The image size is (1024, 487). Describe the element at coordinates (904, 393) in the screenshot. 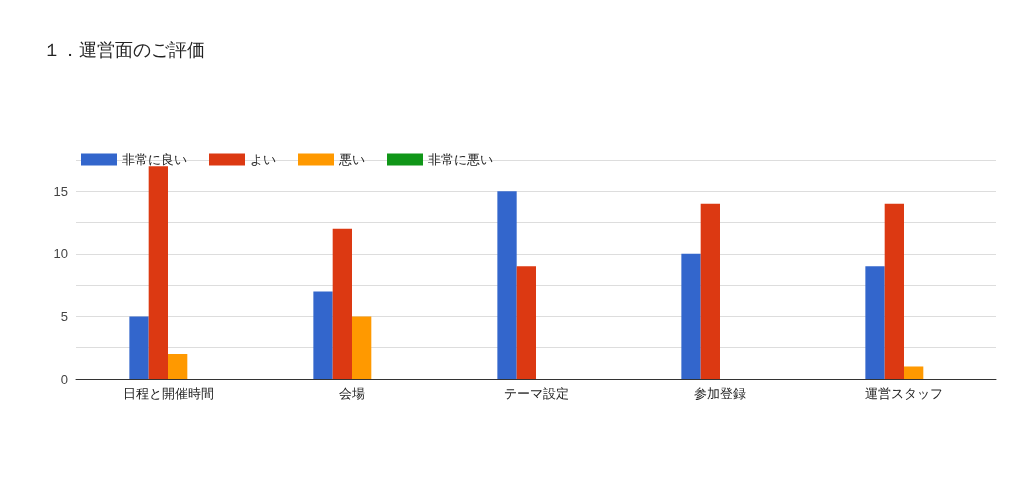

I see `x-tick-label: 運営スタッフ` at that location.